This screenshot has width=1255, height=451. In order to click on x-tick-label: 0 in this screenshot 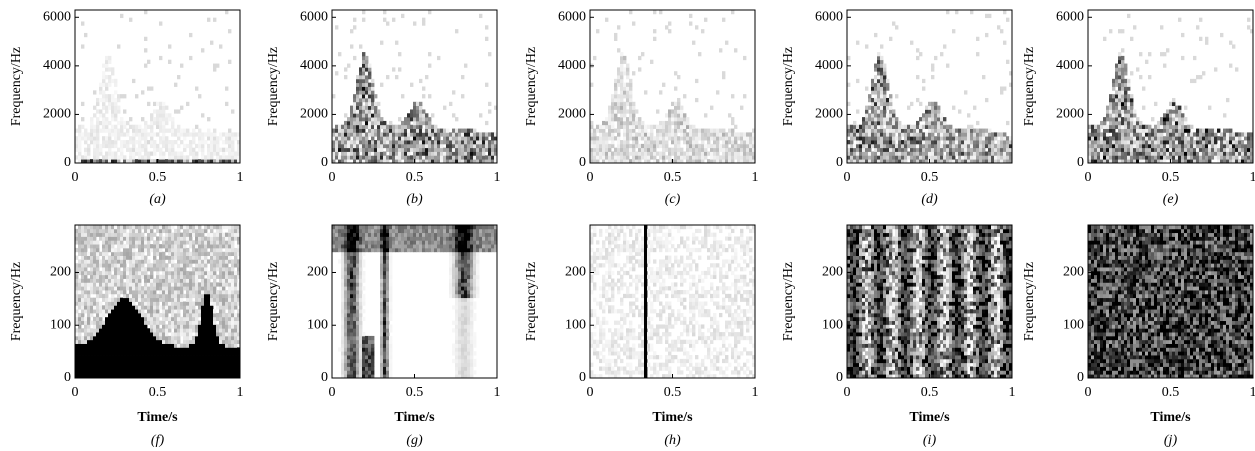, I will do `click(847, 177)`.